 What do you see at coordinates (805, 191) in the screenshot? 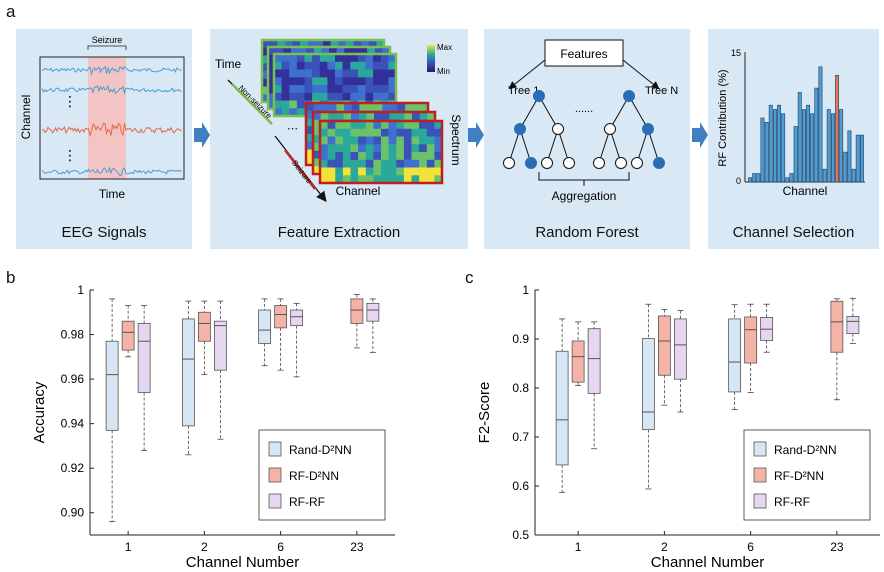
I see `selection-x-label: Channel` at bounding box center [805, 191].